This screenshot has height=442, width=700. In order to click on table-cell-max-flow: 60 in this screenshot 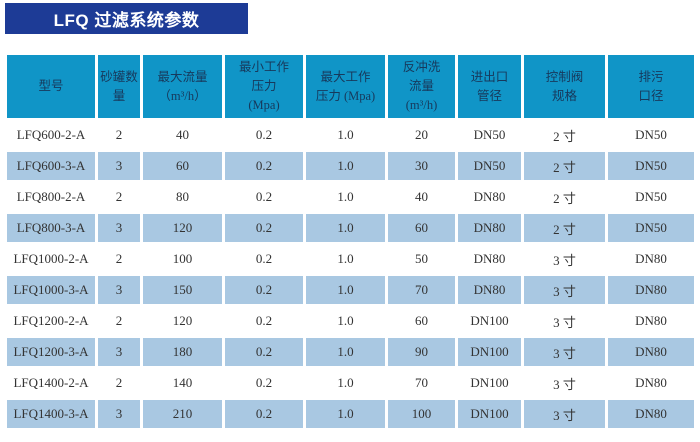, I will do `click(182, 166)`.